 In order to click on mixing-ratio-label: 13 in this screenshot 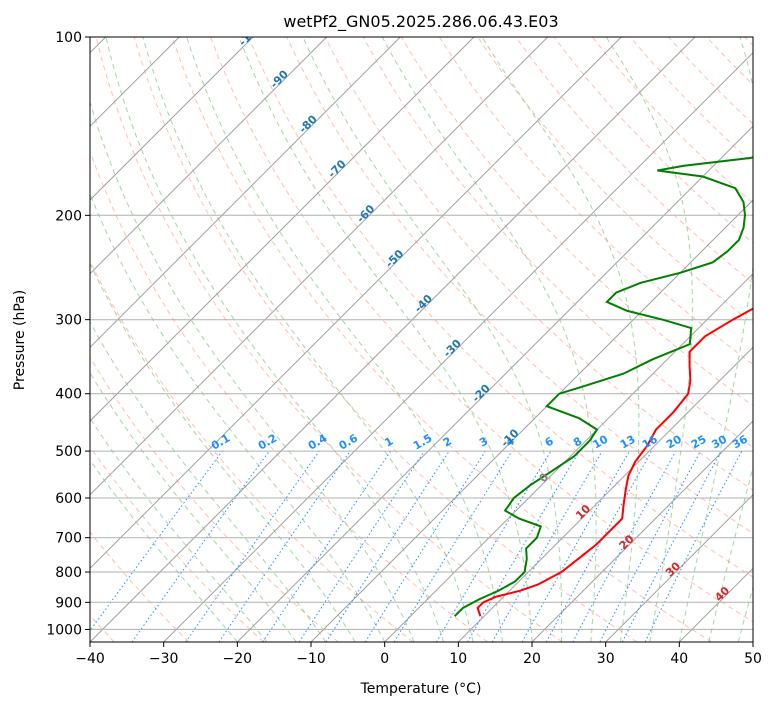, I will do `click(628, 442)`.